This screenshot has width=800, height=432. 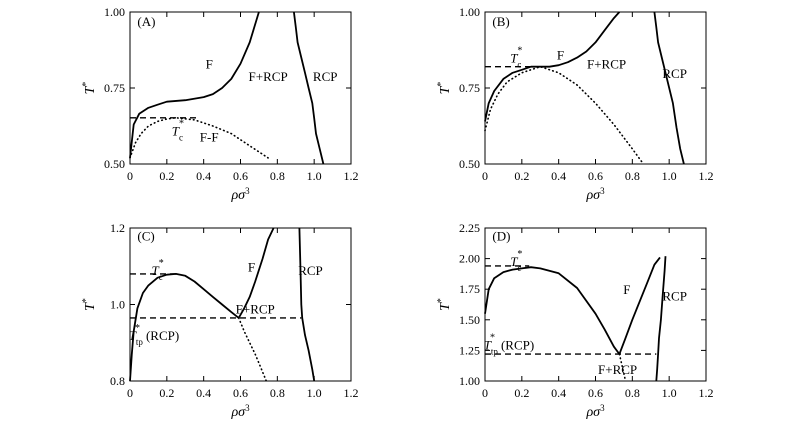 What do you see at coordinates (500, 21) in the screenshot?
I see `panel-label: (B)` at bounding box center [500, 21].